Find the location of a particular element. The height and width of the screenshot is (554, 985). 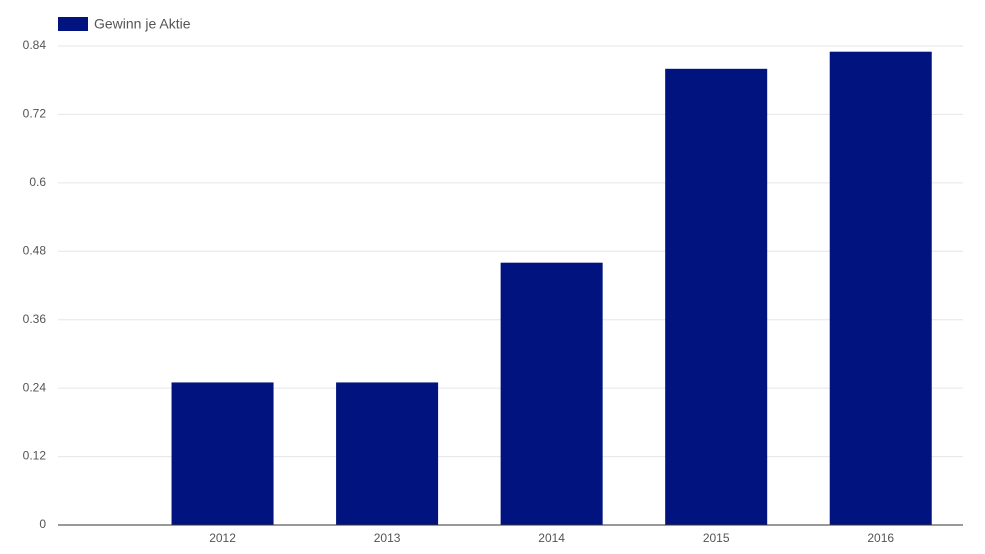

y-tick-label: 0.24 is located at coordinates (35, 387).